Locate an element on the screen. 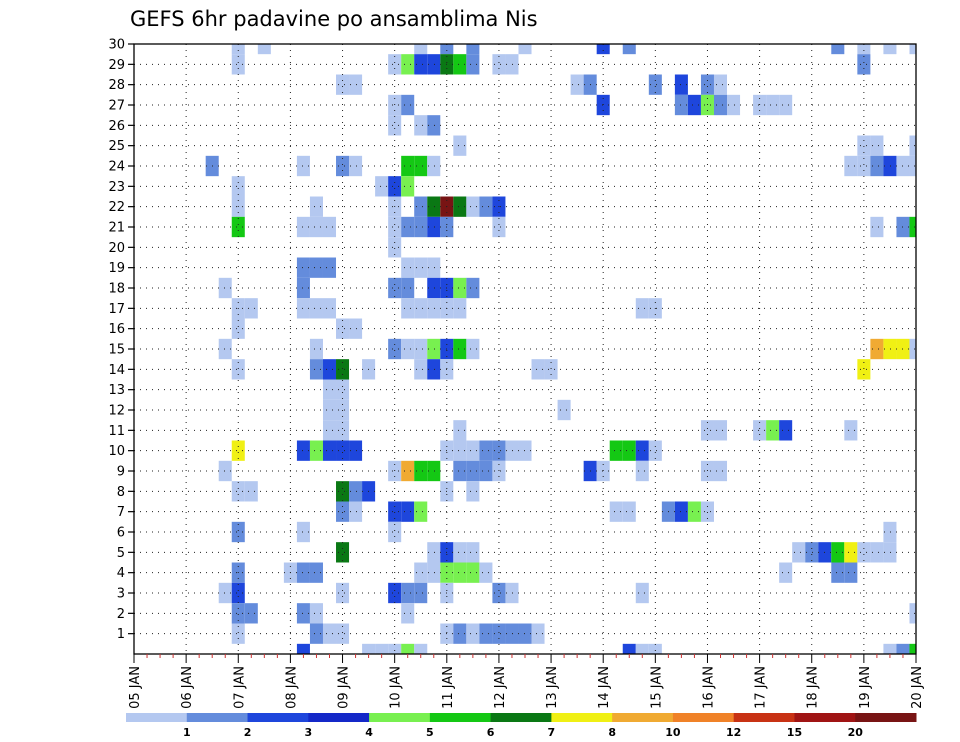 This screenshot has width=960, height=742. y-tick-label: 9 is located at coordinates (121, 472).